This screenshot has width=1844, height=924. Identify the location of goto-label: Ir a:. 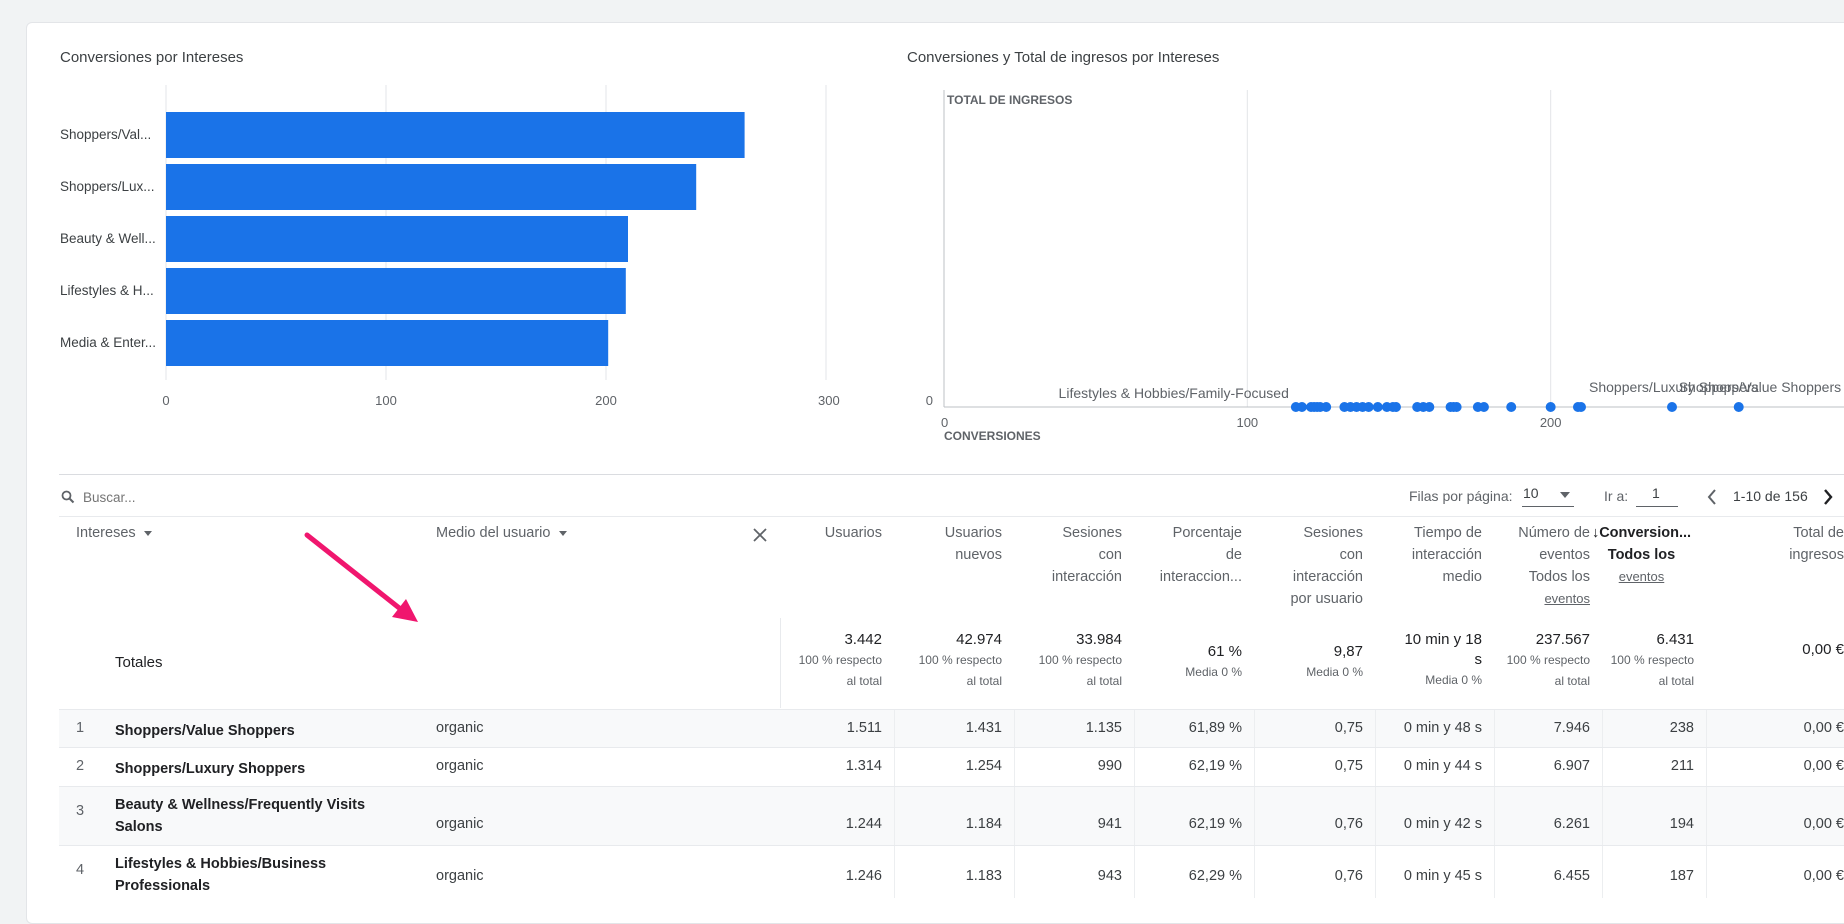
(1616, 496).